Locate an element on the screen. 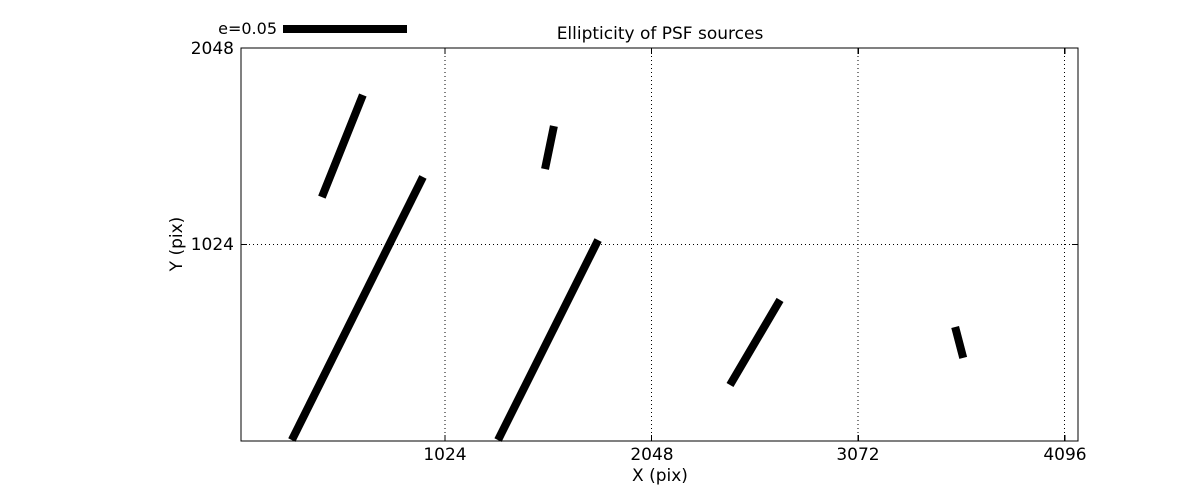 This screenshot has width=1200, height=490. x-tick-label-4096: 4096 is located at coordinates (1064, 455).